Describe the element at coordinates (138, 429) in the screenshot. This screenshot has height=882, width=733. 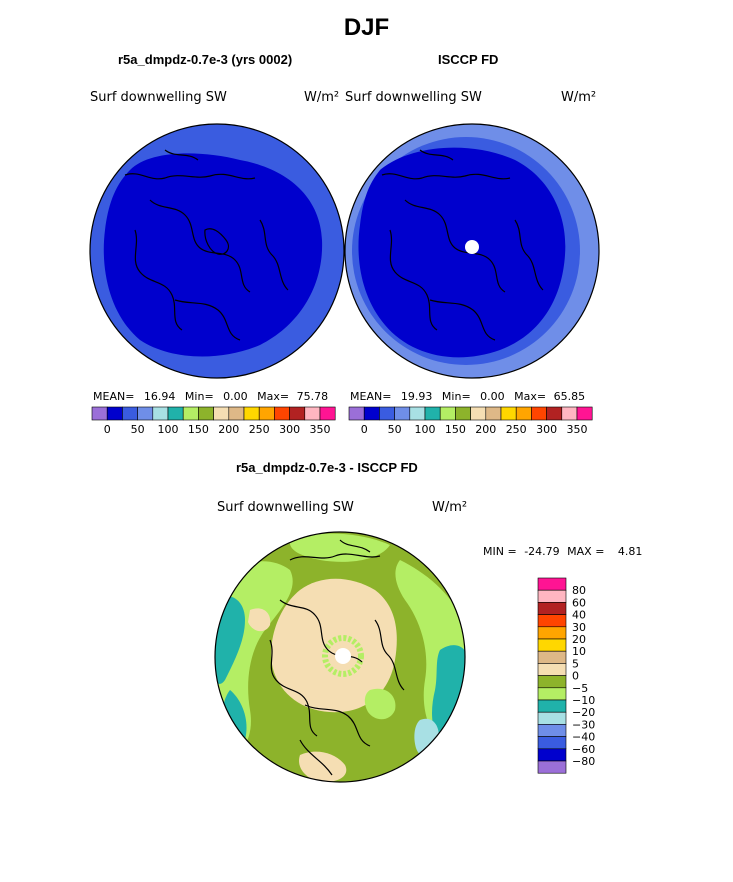
I see `left-colorbar-tick-label: 50` at that location.